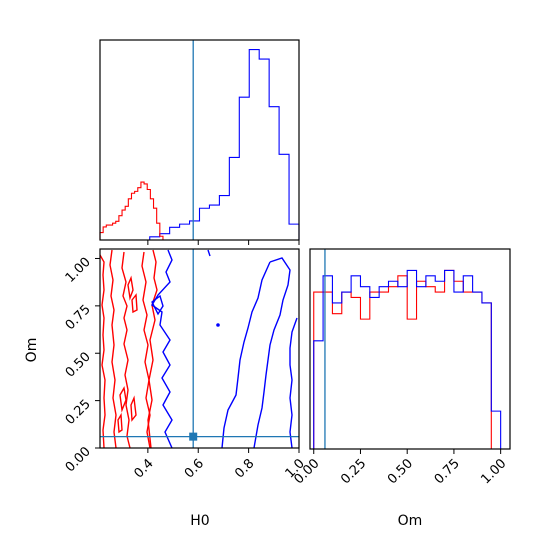  What do you see at coordinates (78, 270) in the screenshot?
I see `om-y-tick-label-4: 1.00` at bounding box center [78, 270].